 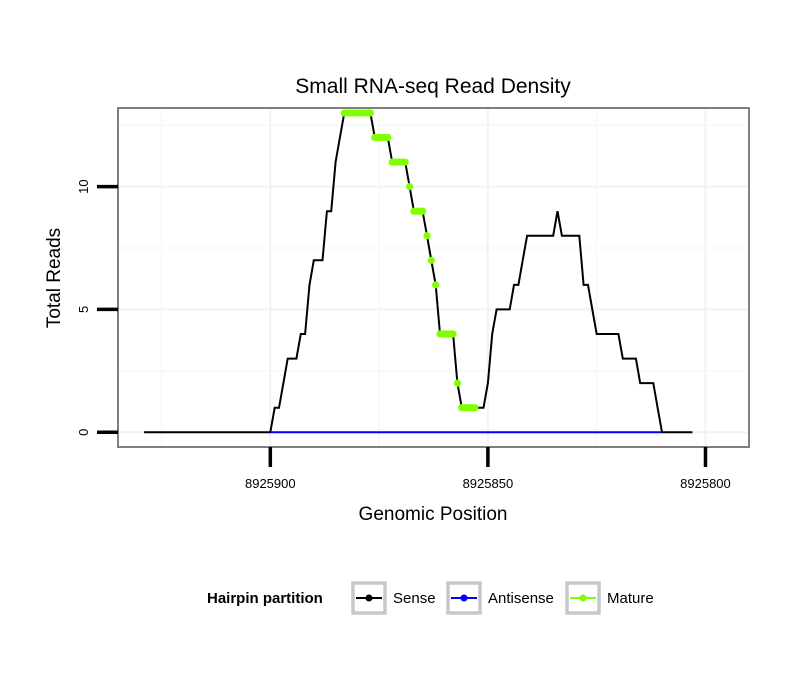 I want to click on x-axis-title: Genomic Position, so click(x=433, y=514).